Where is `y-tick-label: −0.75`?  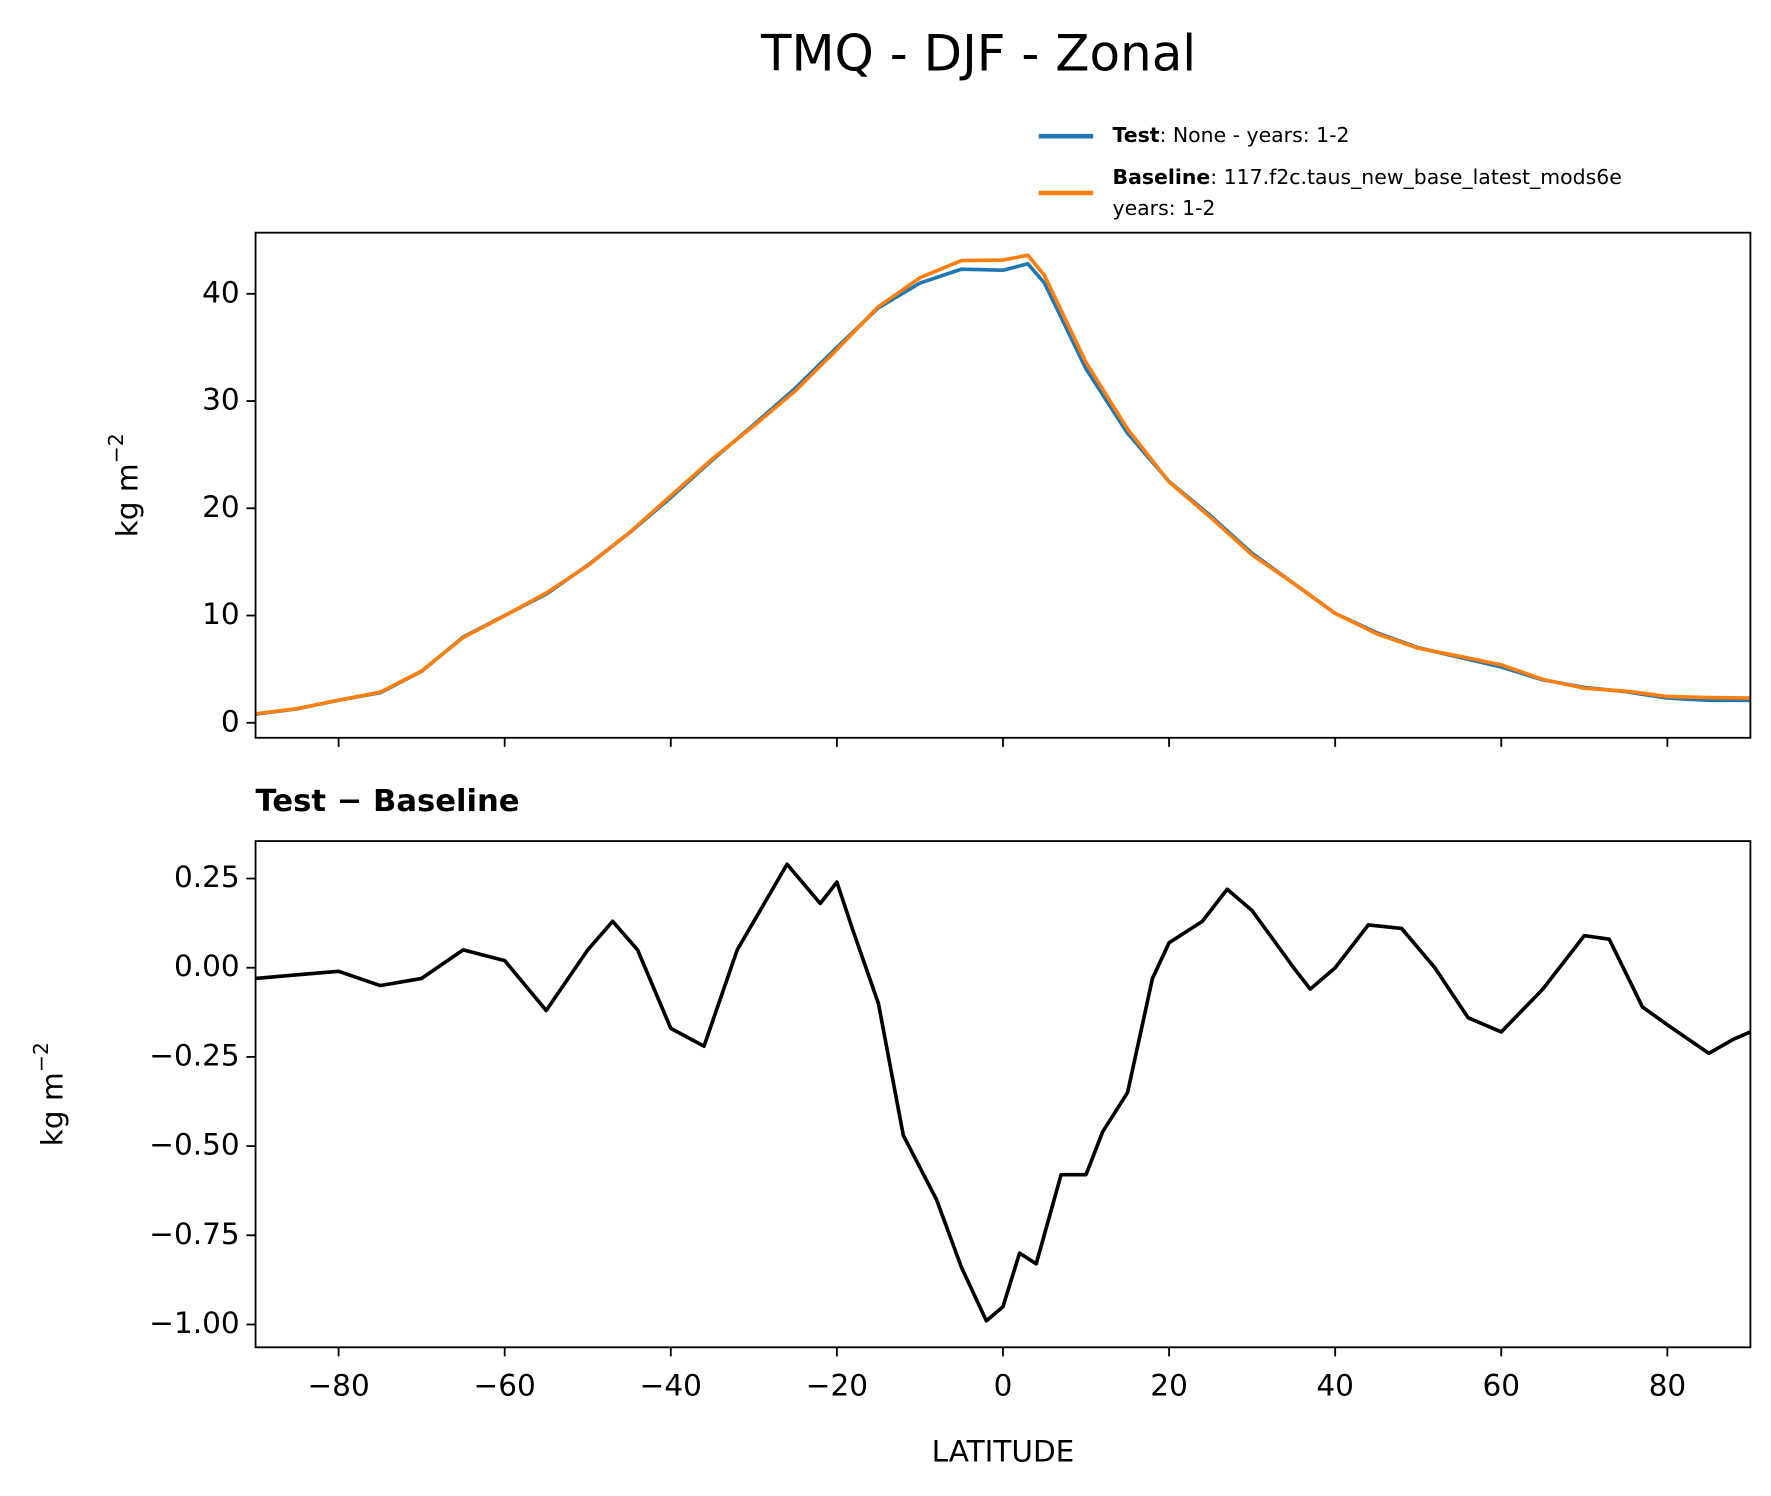
y-tick-label: −0.75 is located at coordinates (194, 1234).